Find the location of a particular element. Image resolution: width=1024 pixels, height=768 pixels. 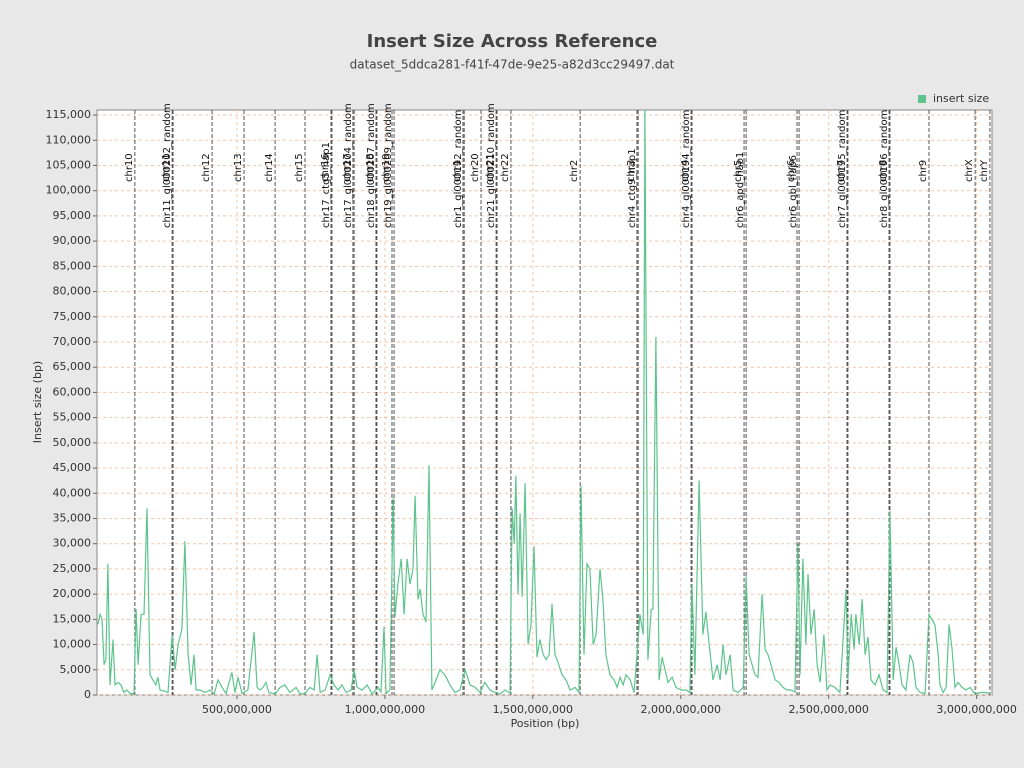

x-tick-label: 1,000,000,000 is located at coordinates (385, 709).